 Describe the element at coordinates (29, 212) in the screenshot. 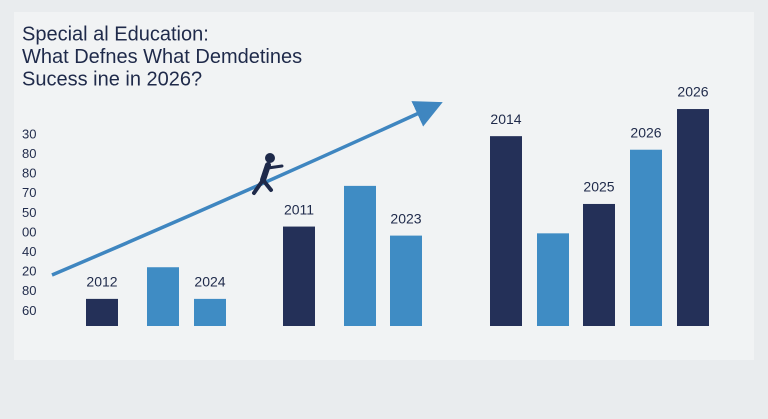

I see `y-axis-label: 50` at that location.